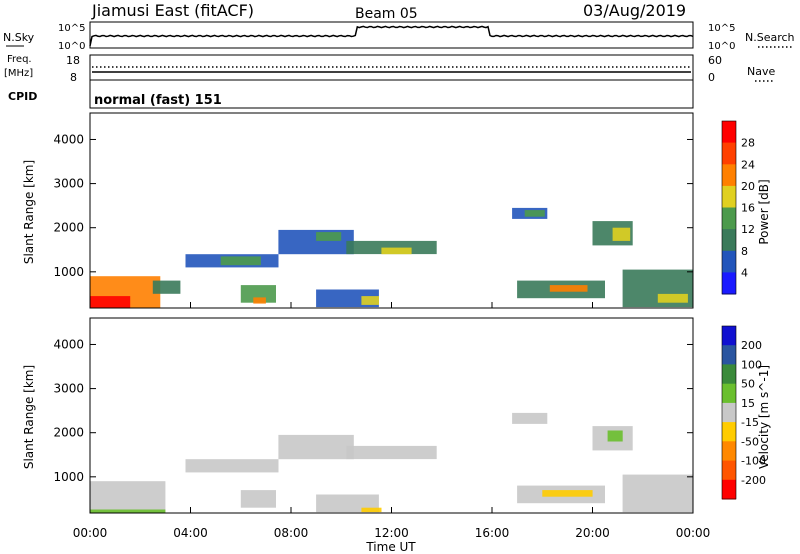 The height and width of the screenshot is (554, 800). I want to click on velocity-colorbar-tick-label: -100, so click(753, 461).